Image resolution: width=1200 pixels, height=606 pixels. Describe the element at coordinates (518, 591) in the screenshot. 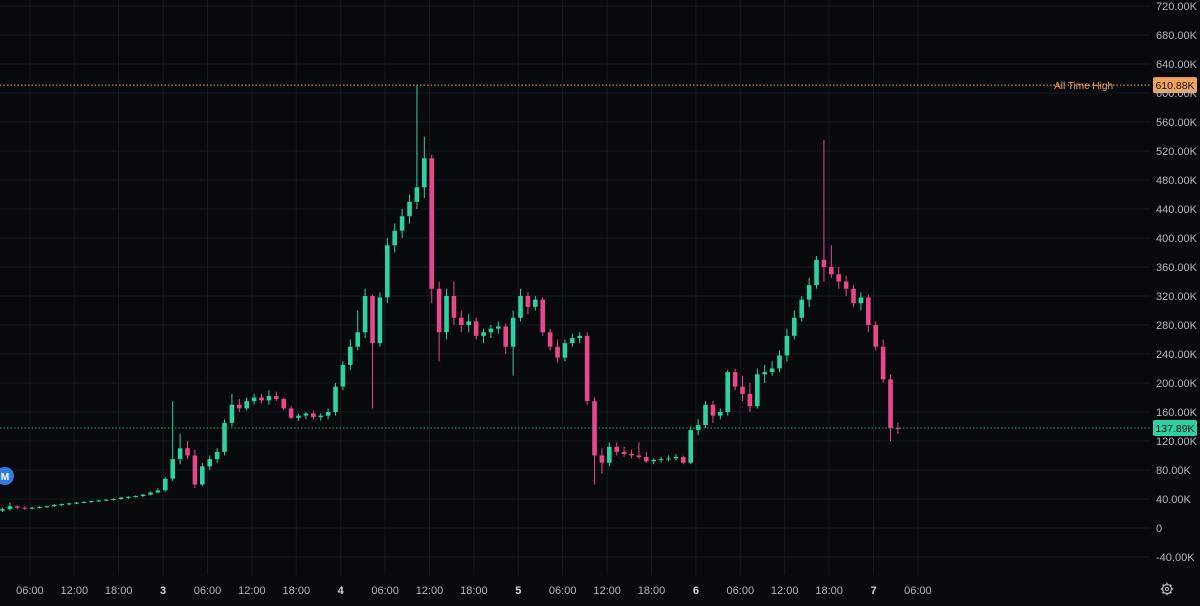

I see `x-tick-label: 5` at that location.